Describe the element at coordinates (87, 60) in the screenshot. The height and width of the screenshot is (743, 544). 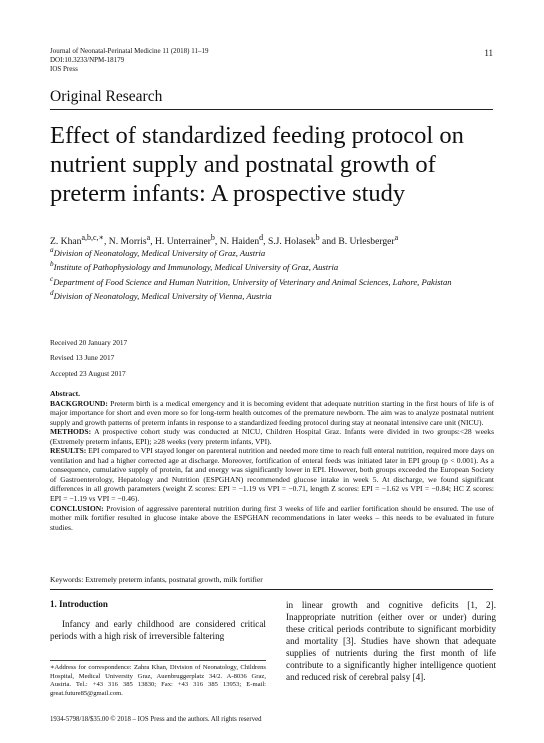
I see `doi-line: DOI:10.3233/NPM-18179` at that location.